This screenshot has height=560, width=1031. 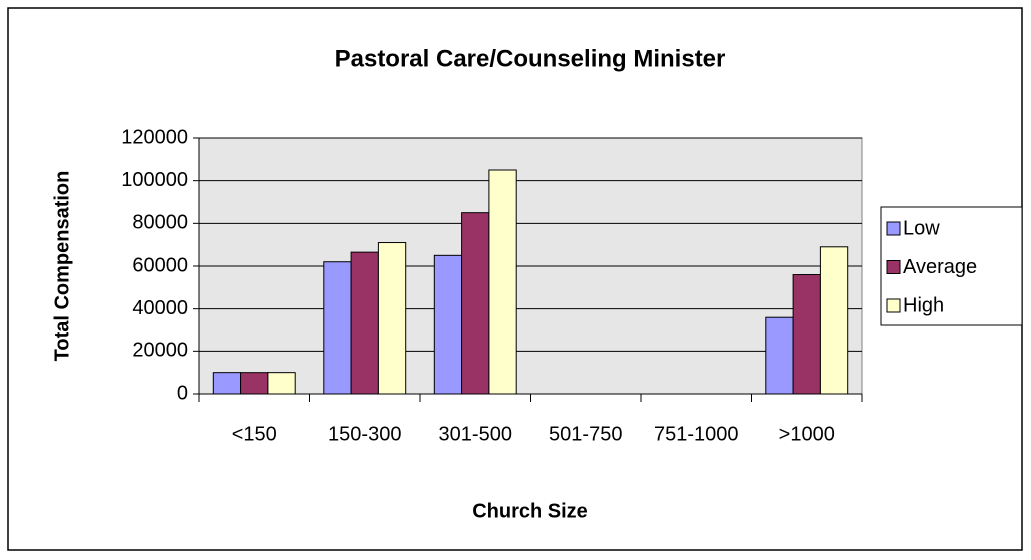 I want to click on x-tick-label: 301-500, so click(x=475, y=434).